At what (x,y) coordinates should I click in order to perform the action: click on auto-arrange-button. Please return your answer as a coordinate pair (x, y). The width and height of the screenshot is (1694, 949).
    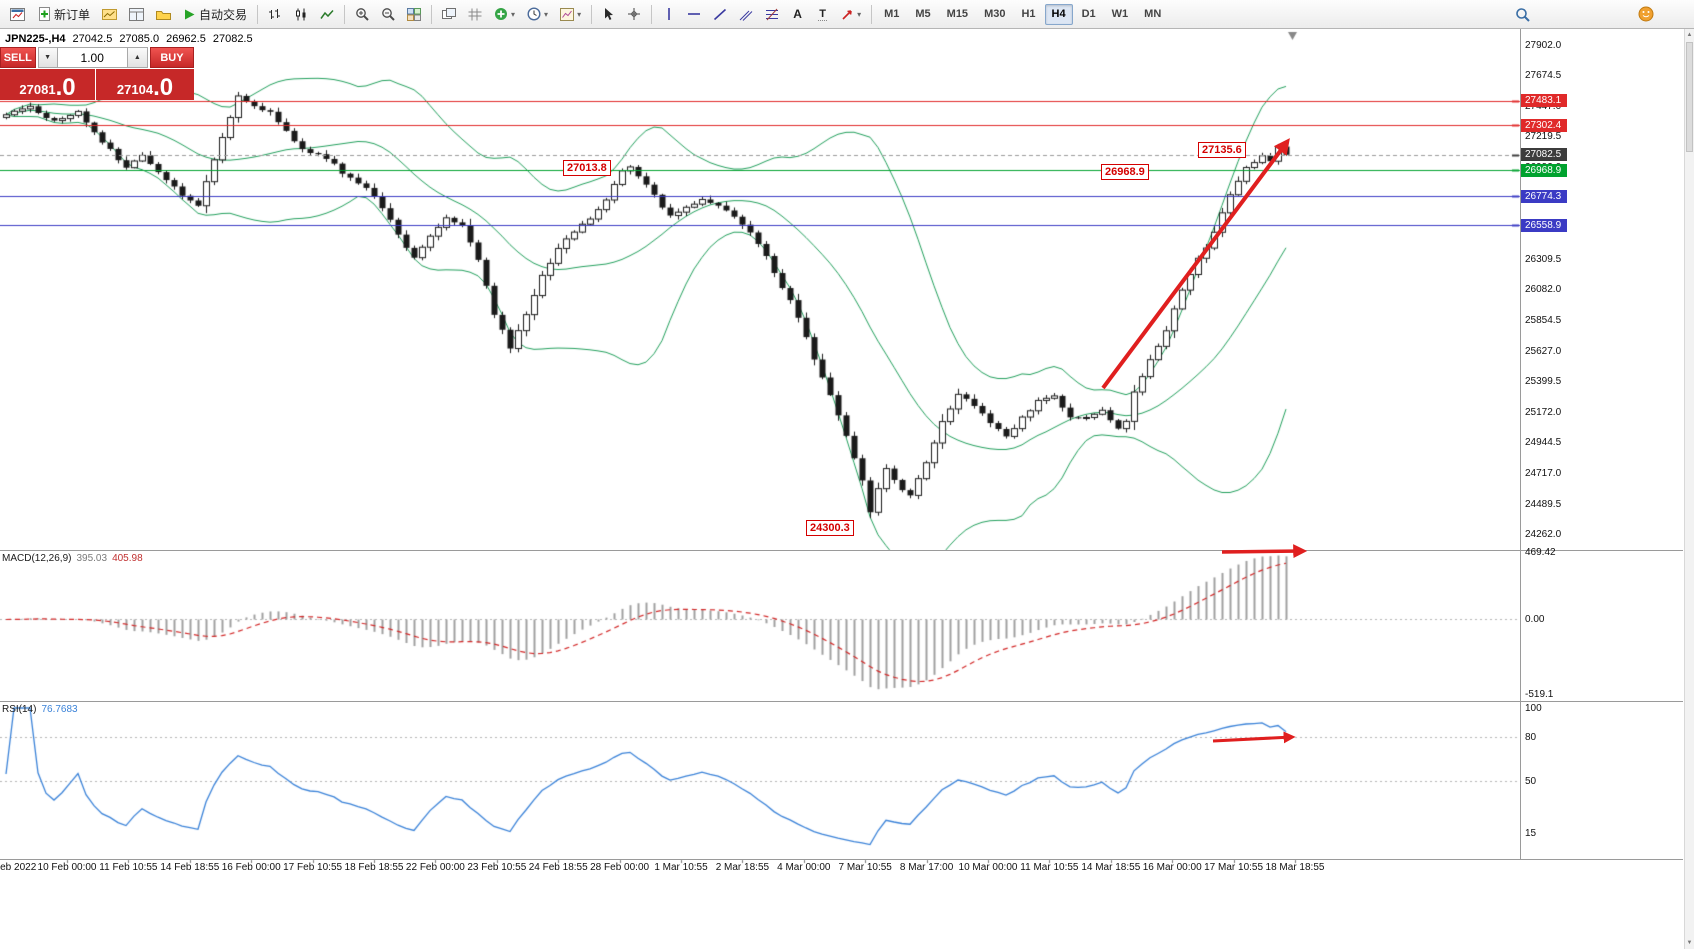
    Looking at the image, I should click on (449, 14).